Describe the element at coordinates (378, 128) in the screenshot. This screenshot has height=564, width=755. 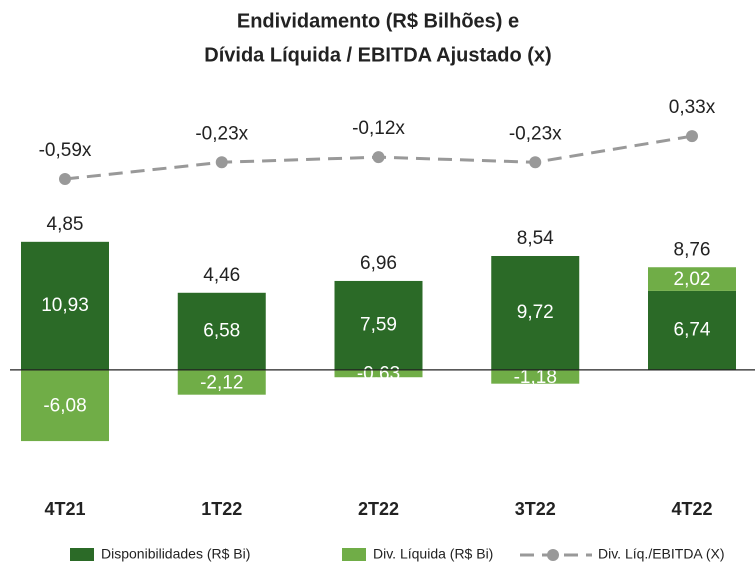
I see `data-label: -0,12x` at that location.